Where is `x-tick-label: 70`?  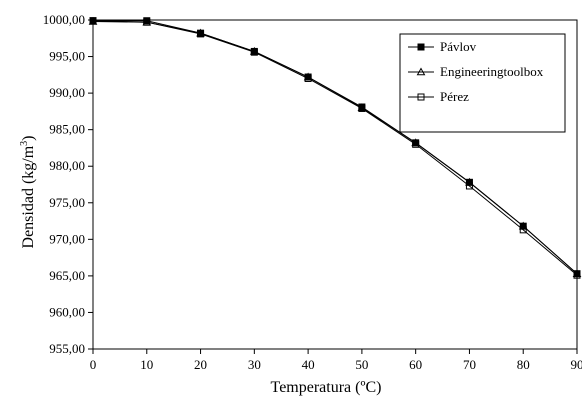 x-tick-label: 70 is located at coordinates (469, 364).